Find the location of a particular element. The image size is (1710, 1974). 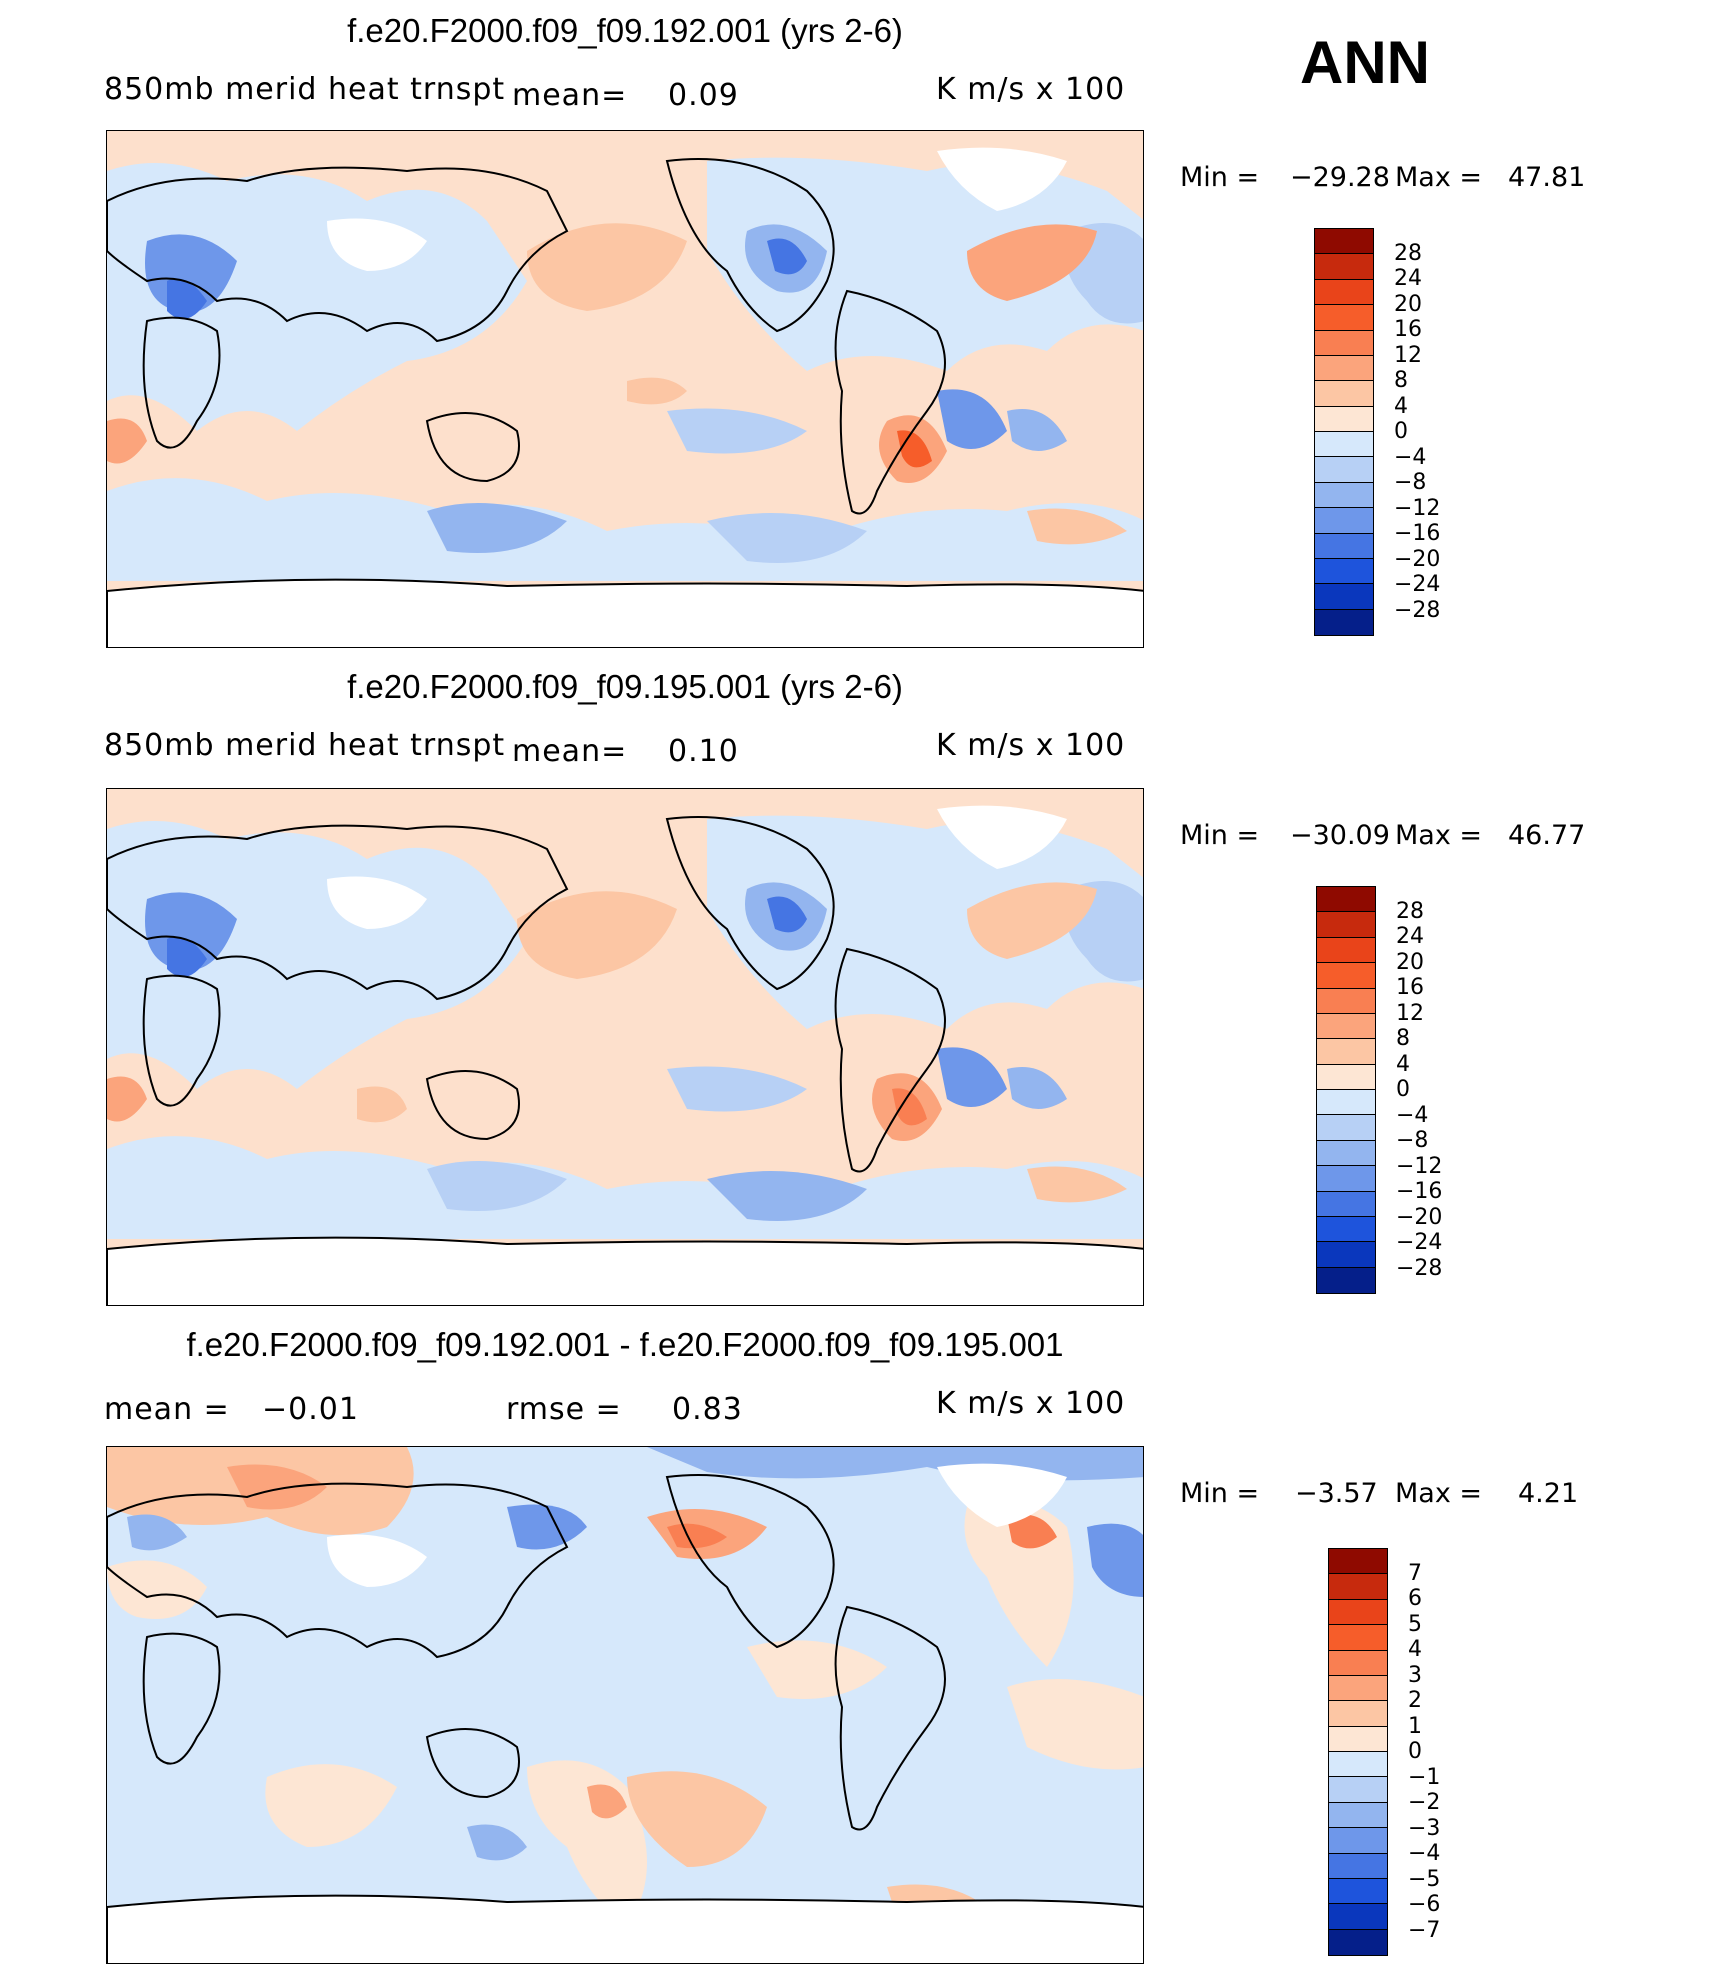

colorbar-tick-label: 28 is located at coordinates (1408, 253).